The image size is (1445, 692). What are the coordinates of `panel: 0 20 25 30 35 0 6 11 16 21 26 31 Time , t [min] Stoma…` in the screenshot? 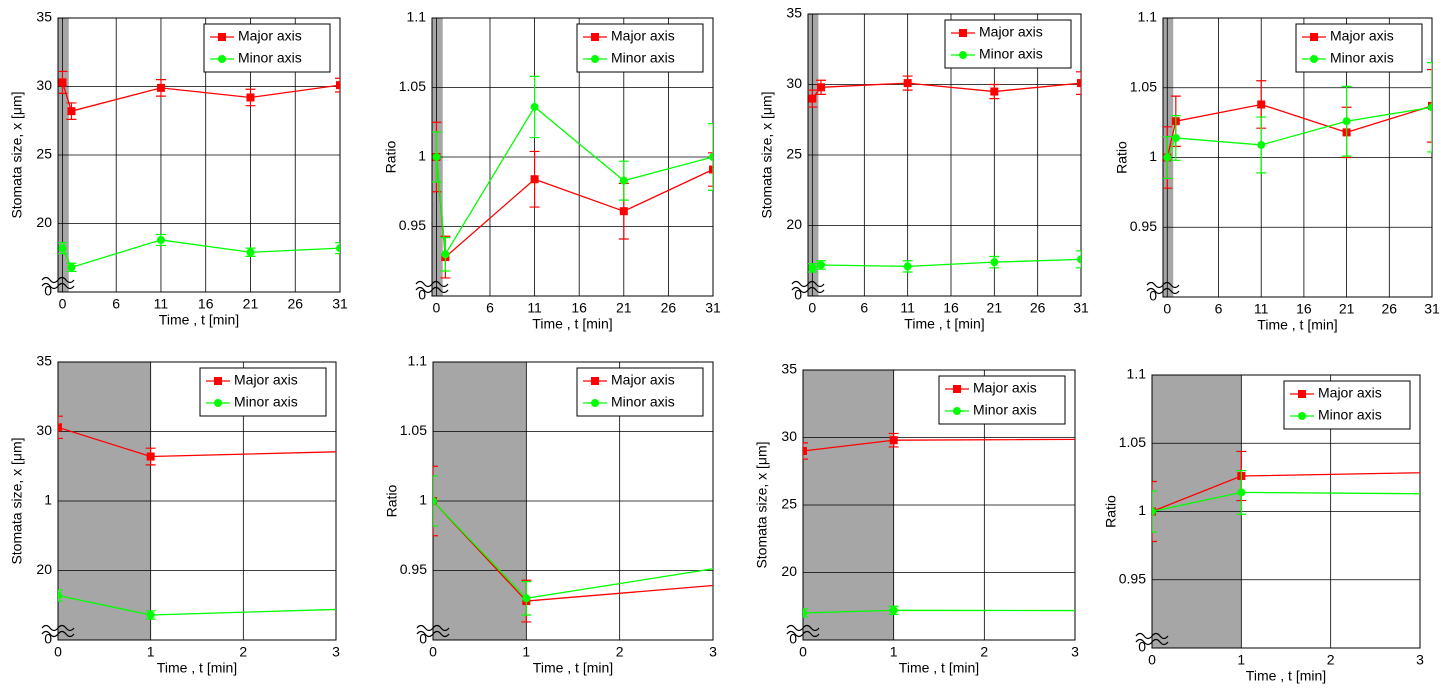 It's located at (924, 168).